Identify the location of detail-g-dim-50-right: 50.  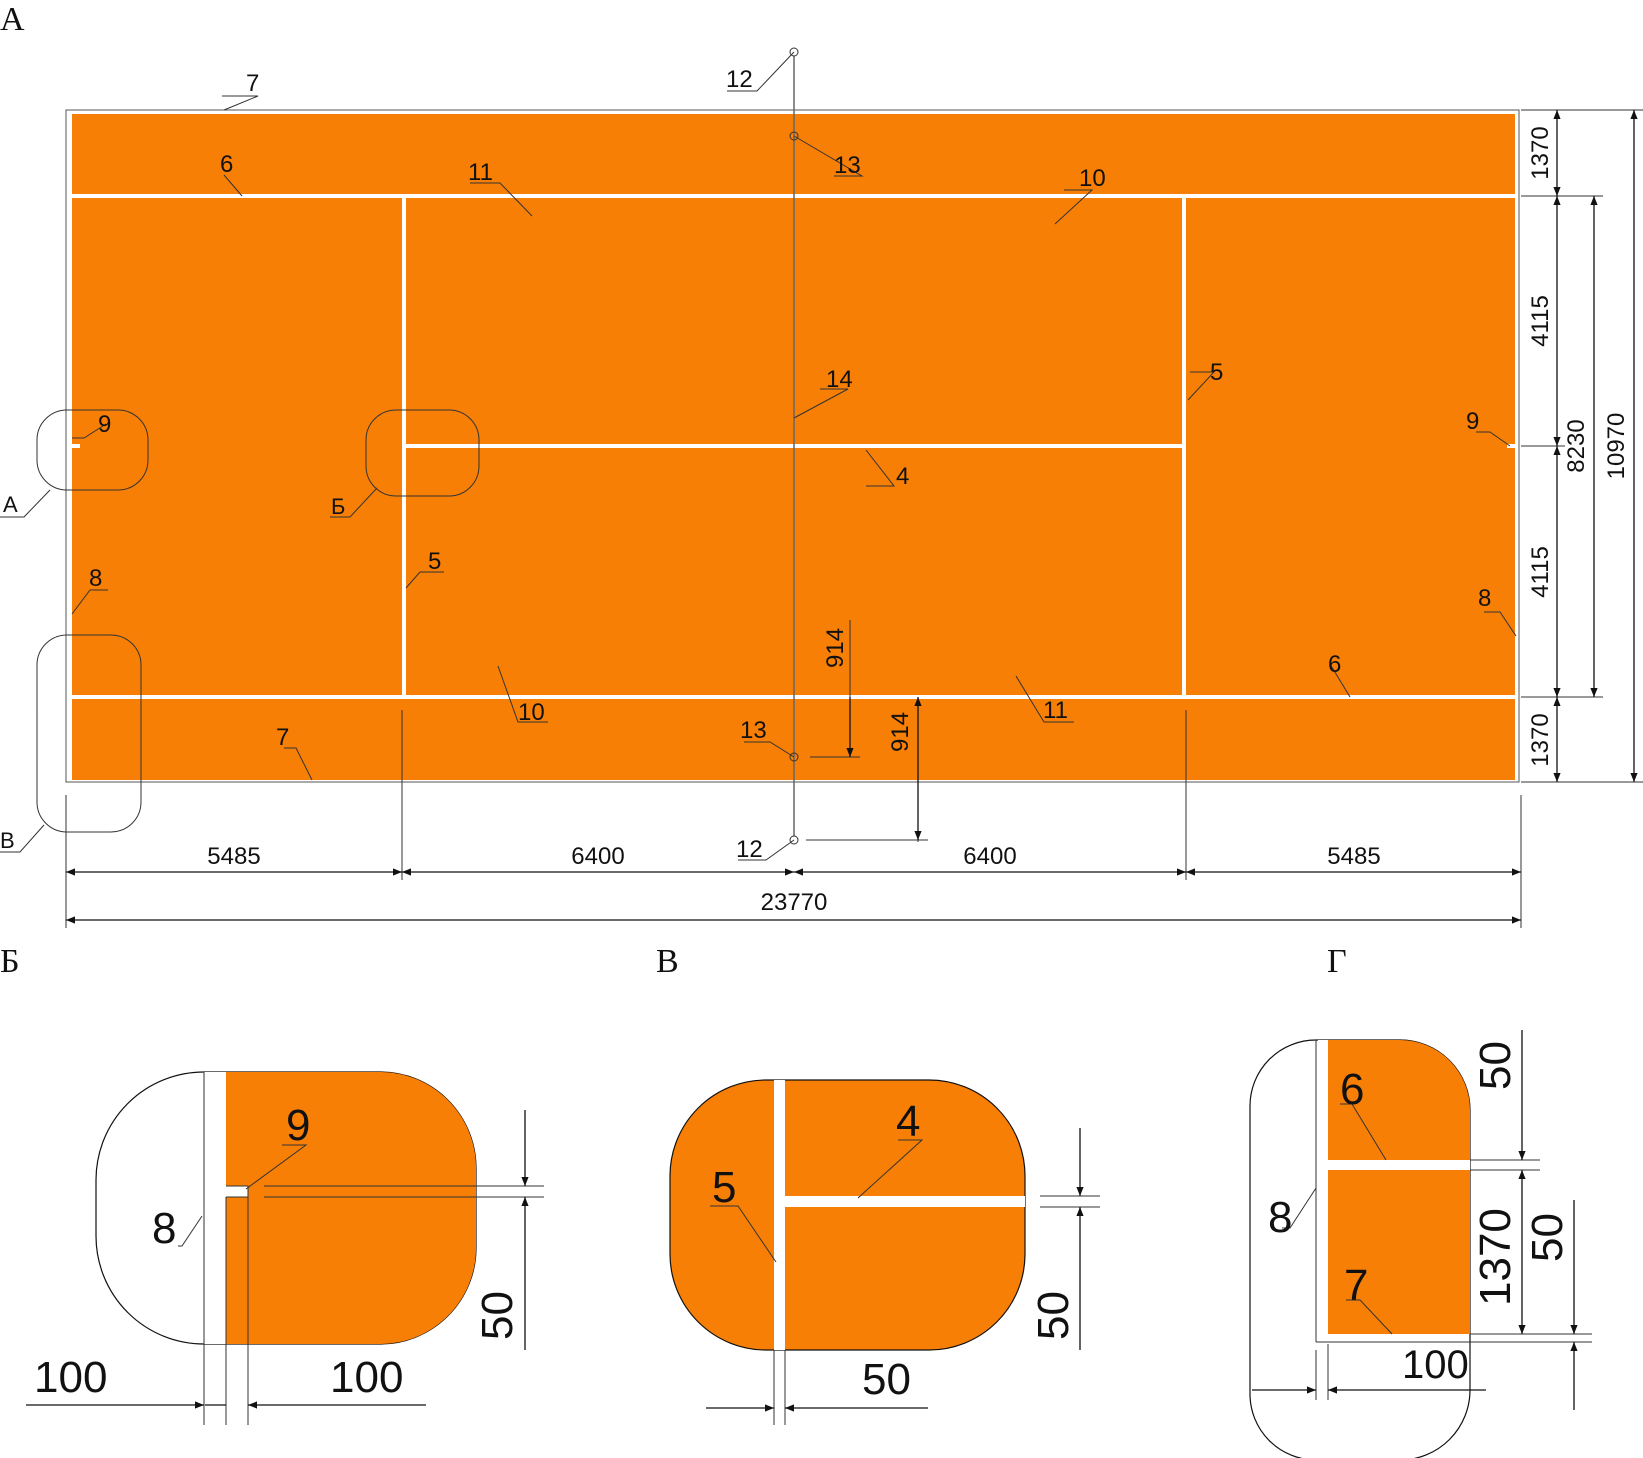
(1547, 1237).